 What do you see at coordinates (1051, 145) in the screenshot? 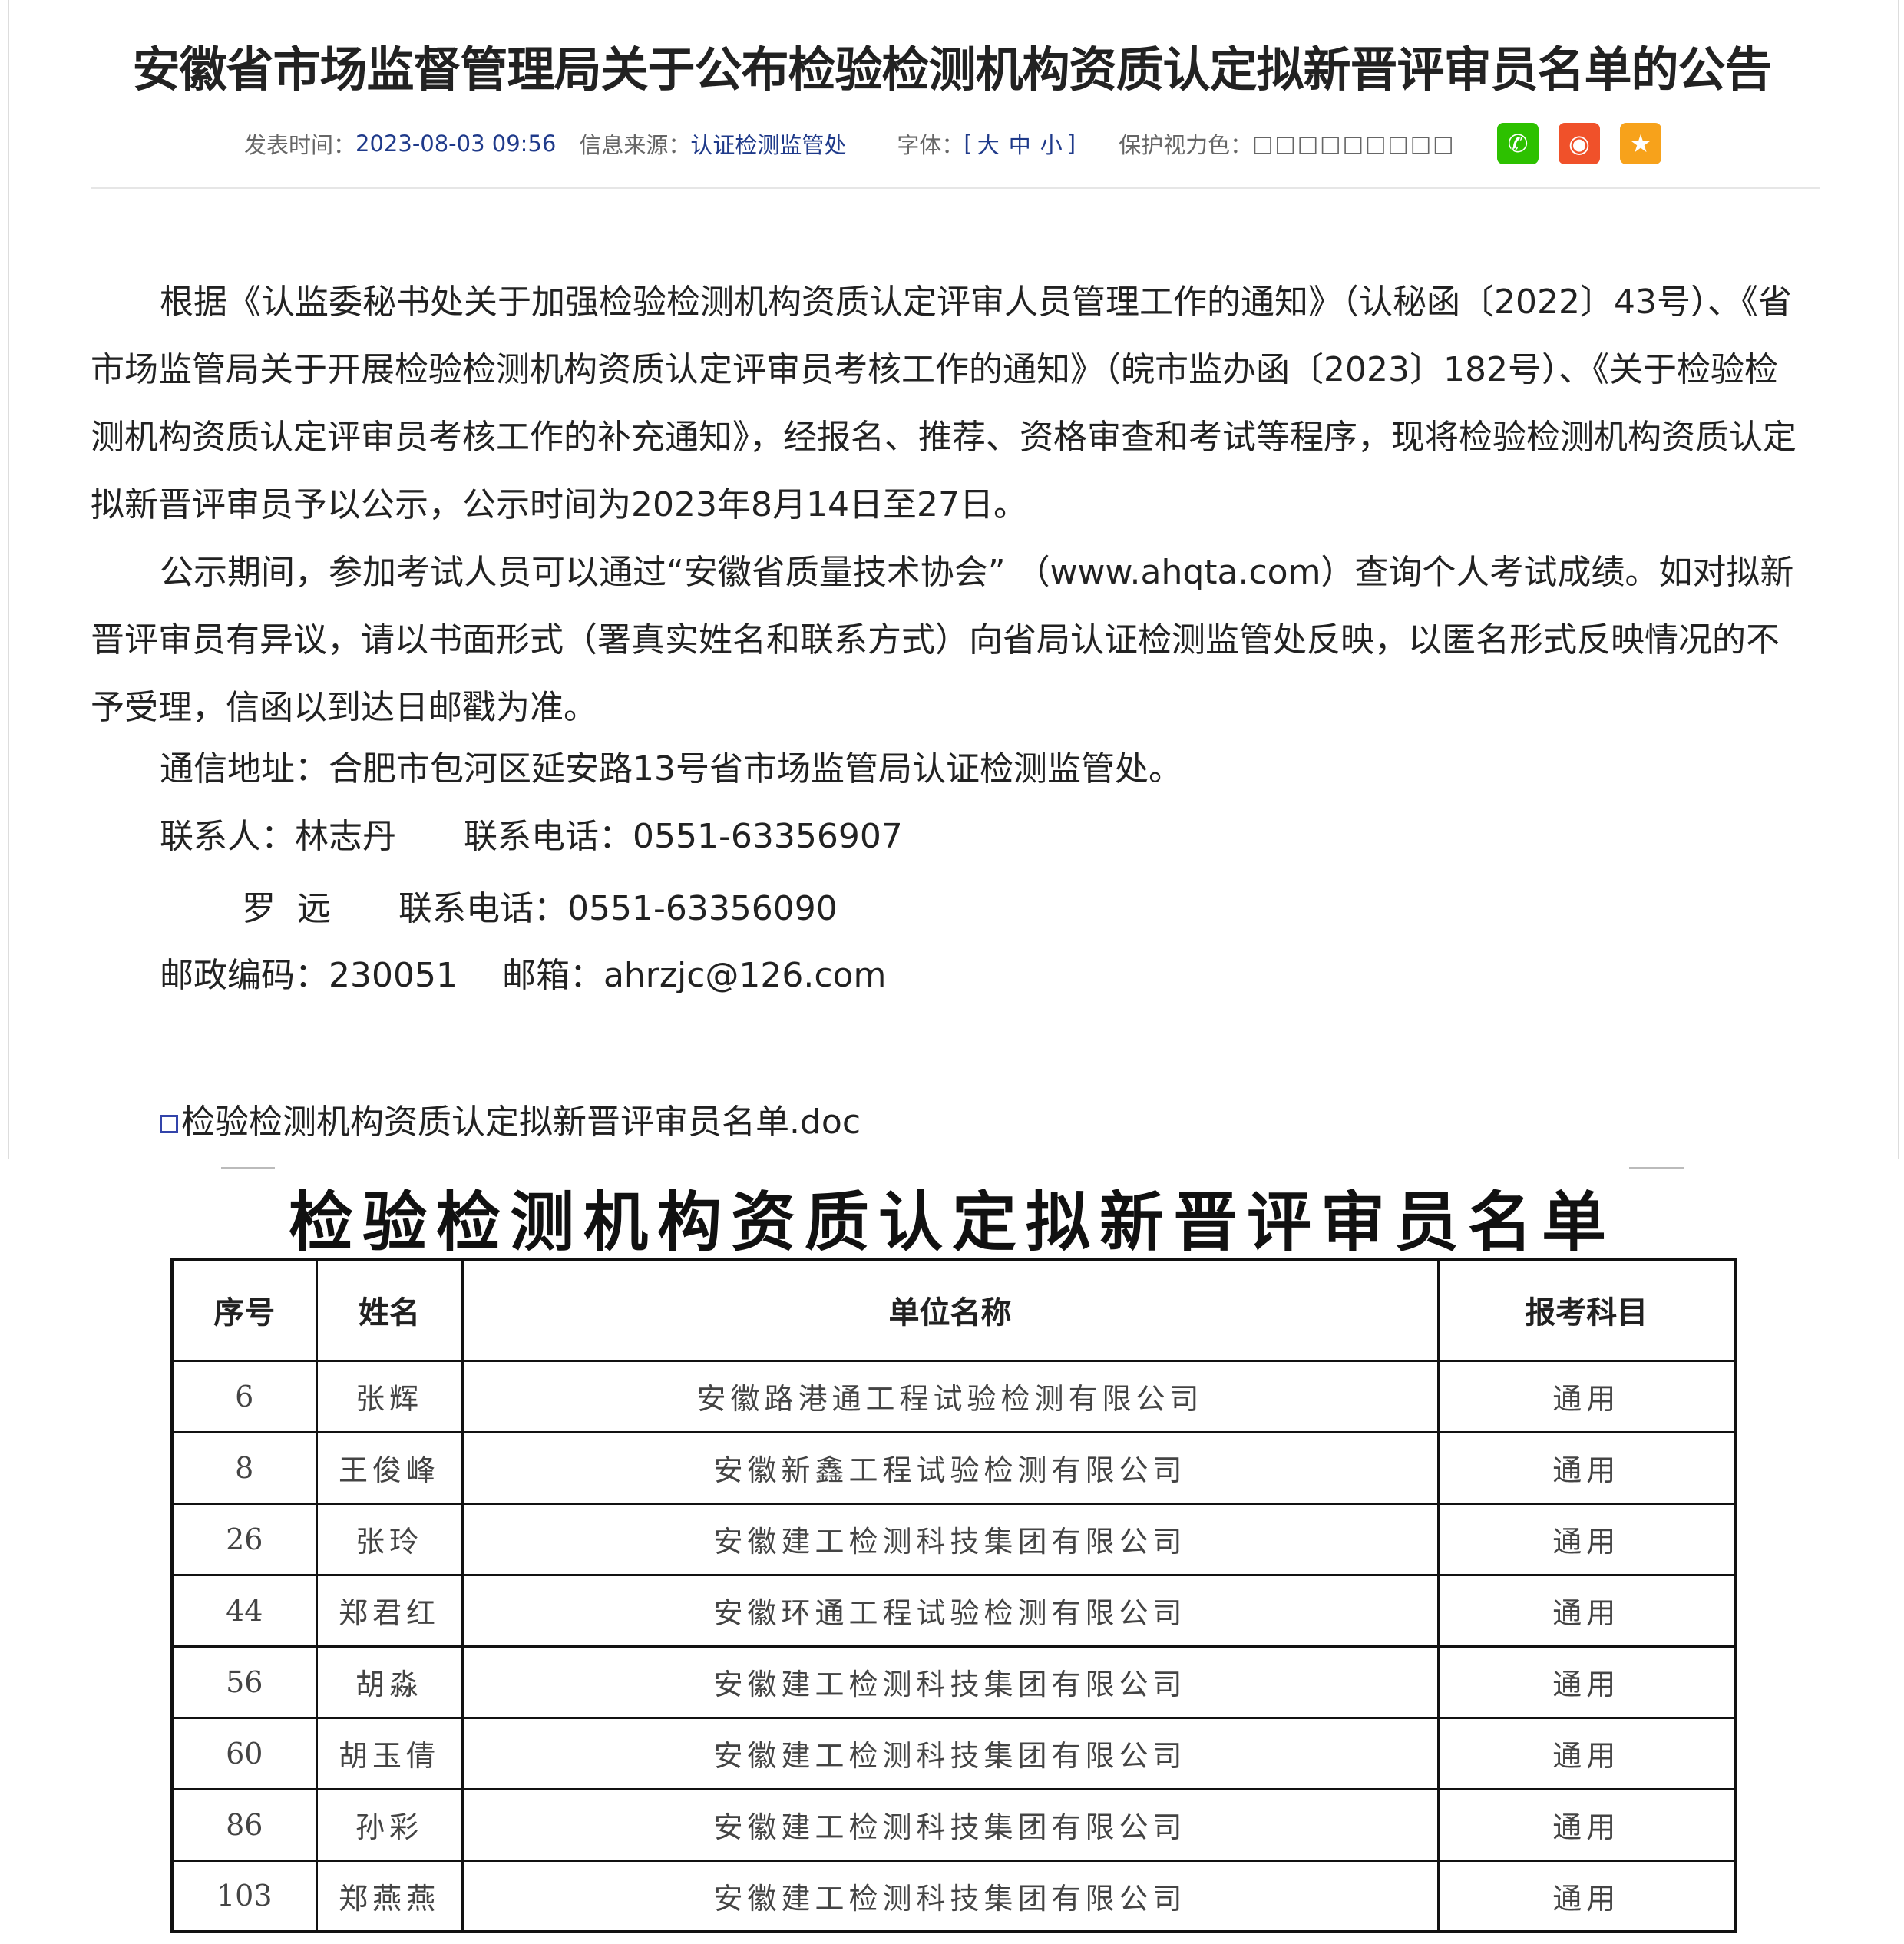
I see `font-small-button: 小` at bounding box center [1051, 145].